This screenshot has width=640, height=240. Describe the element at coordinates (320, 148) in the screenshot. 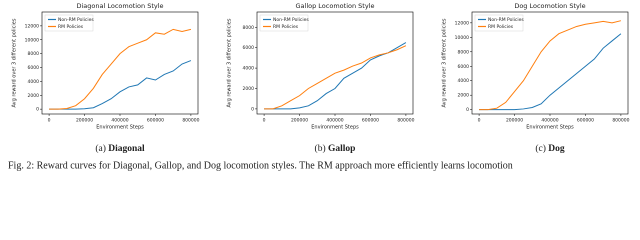

I see `subfigure-label: (b)` at that location.